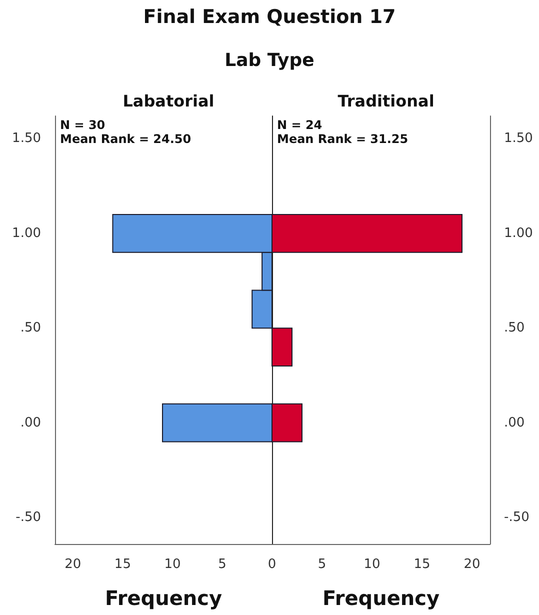  Describe the element at coordinates (386, 101) in the screenshot. I see `text: Traditional` at that location.